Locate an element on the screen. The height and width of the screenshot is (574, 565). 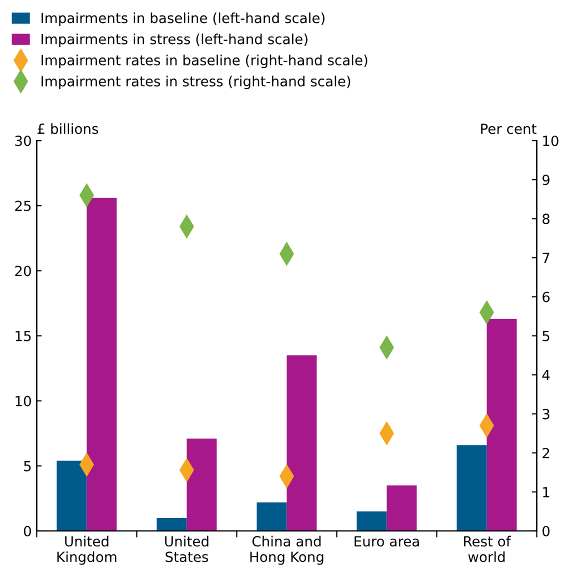
legend-label: Impairments in baseline (left-hand scale) is located at coordinates (183, 19).